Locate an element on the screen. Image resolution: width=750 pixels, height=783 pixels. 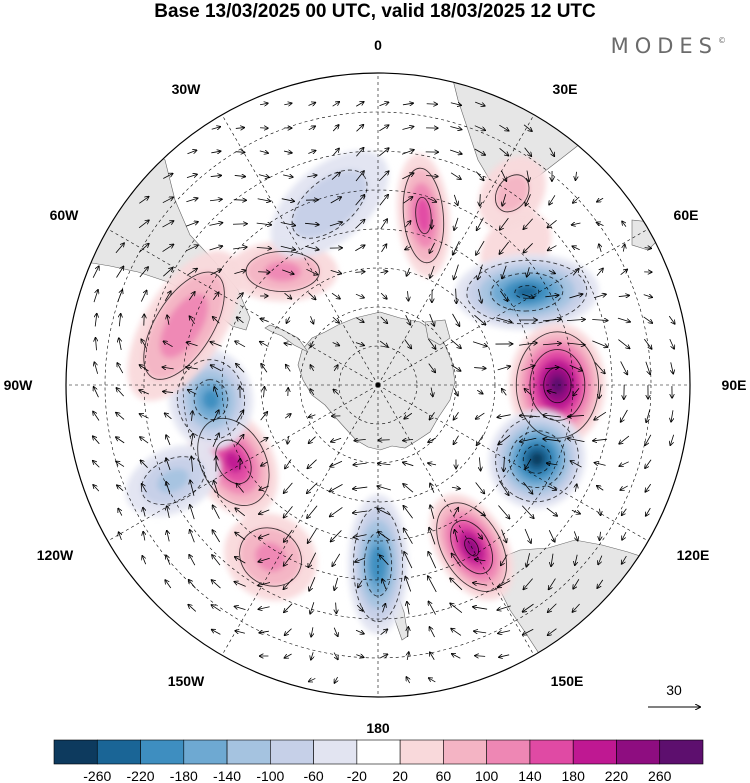
vector-reference-value: 30 is located at coordinates (674, 690).